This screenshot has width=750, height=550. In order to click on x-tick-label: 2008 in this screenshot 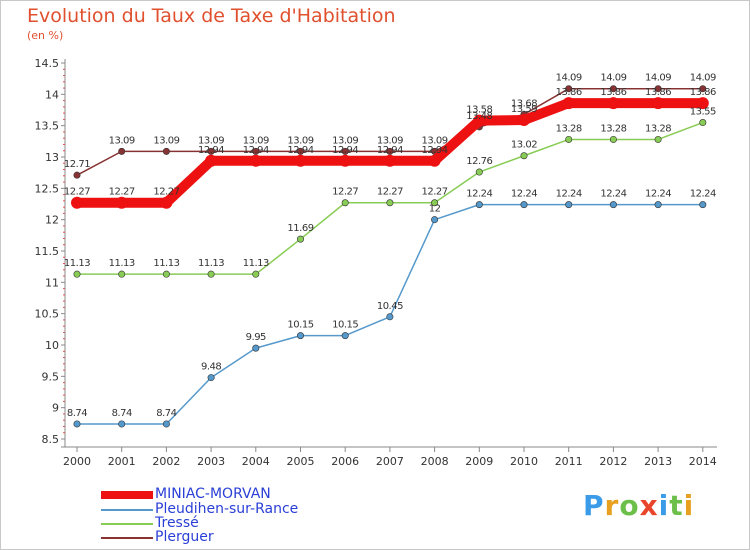, I will do `click(435, 461)`.